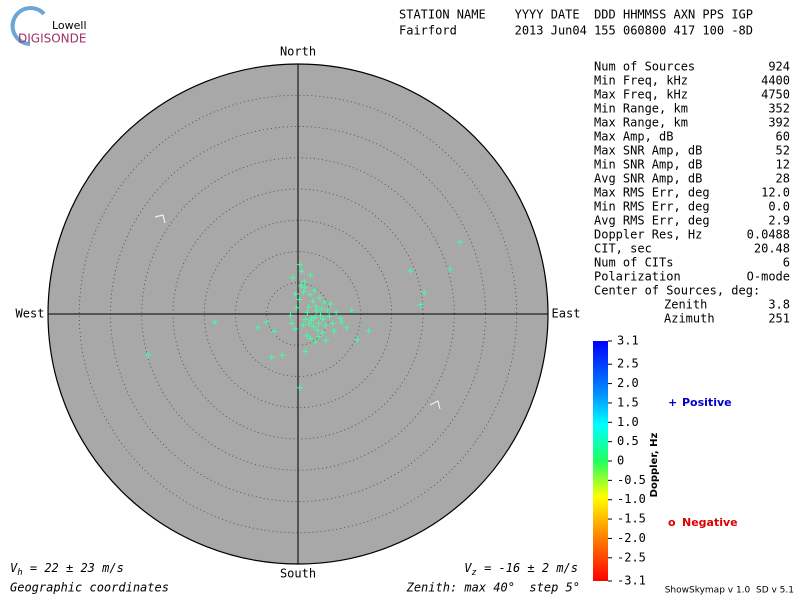  I want to click on direction-label: South, so click(298, 574).